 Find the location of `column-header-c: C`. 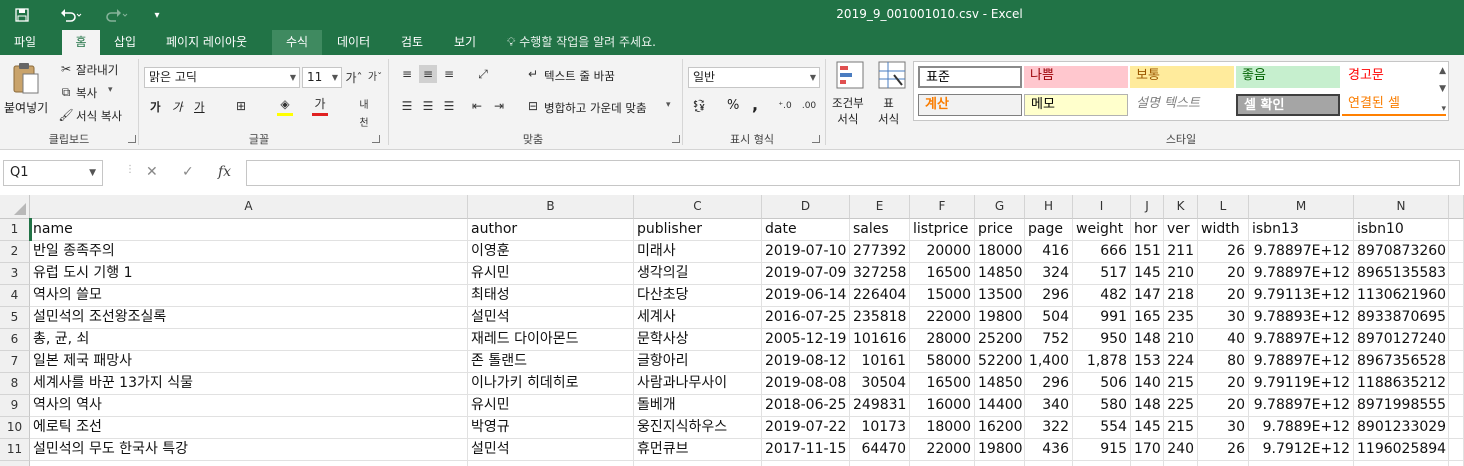

column-header-c: C is located at coordinates (698, 207).